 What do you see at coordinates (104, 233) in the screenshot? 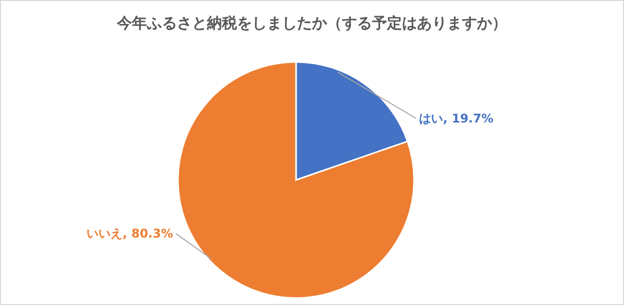
I see `slice-label: いいえ` at bounding box center [104, 233].